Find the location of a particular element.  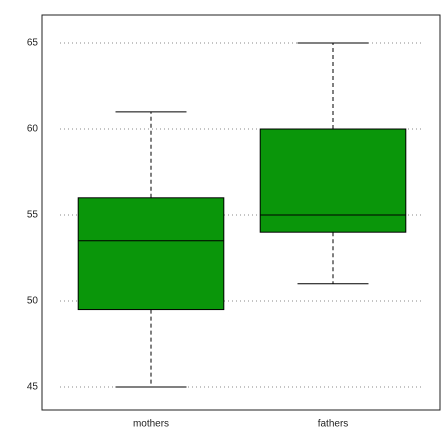

y-tick-label: 65 is located at coordinates (33, 43).